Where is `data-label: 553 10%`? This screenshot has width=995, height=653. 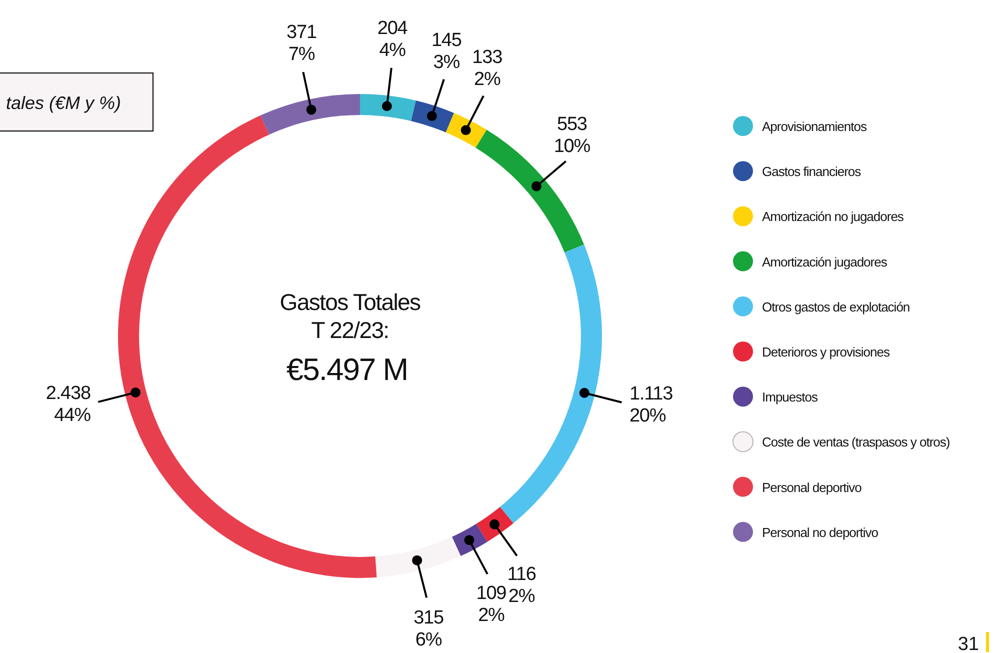
data-label: 553 10% is located at coordinates (572, 136).